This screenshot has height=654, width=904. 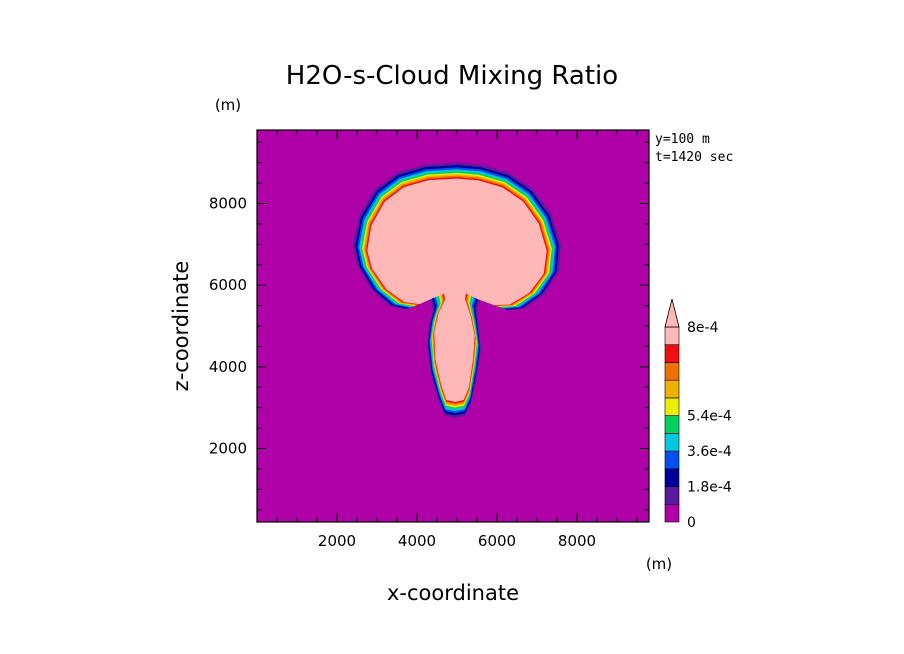 What do you see at coordinates (709, 417) in the screenshot?
I see `colorbar-label: 5.4e-4` at bounding box center [709, 417].